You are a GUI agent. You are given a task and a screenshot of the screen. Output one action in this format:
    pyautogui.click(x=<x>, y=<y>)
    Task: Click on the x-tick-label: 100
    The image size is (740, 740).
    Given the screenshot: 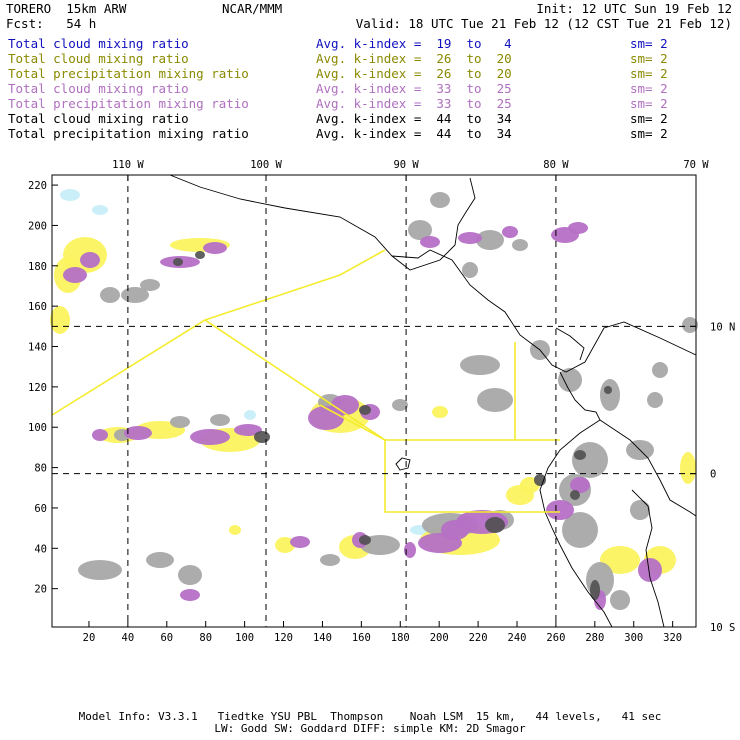 What is the action you would take?
    pyautogui.click(x=244, y=638)
    